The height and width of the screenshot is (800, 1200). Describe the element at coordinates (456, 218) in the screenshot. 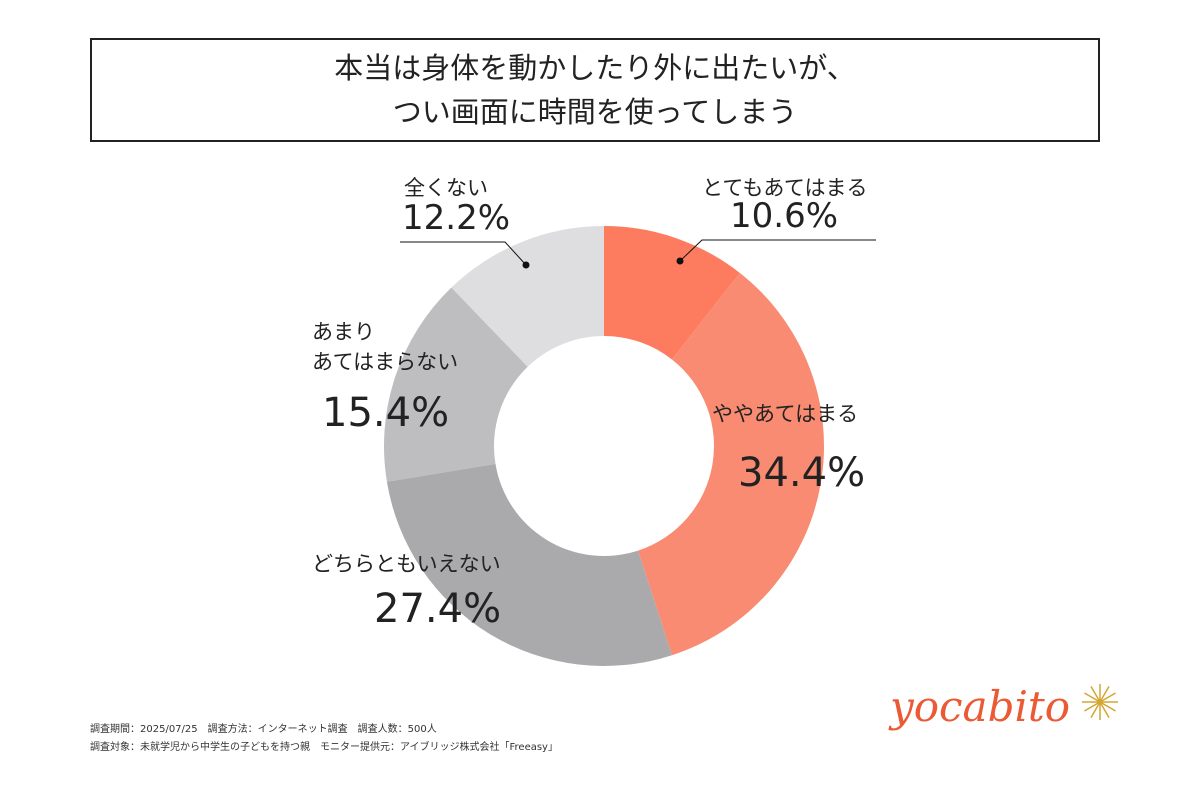

I see `label-value-5: 12.2%` at that location.